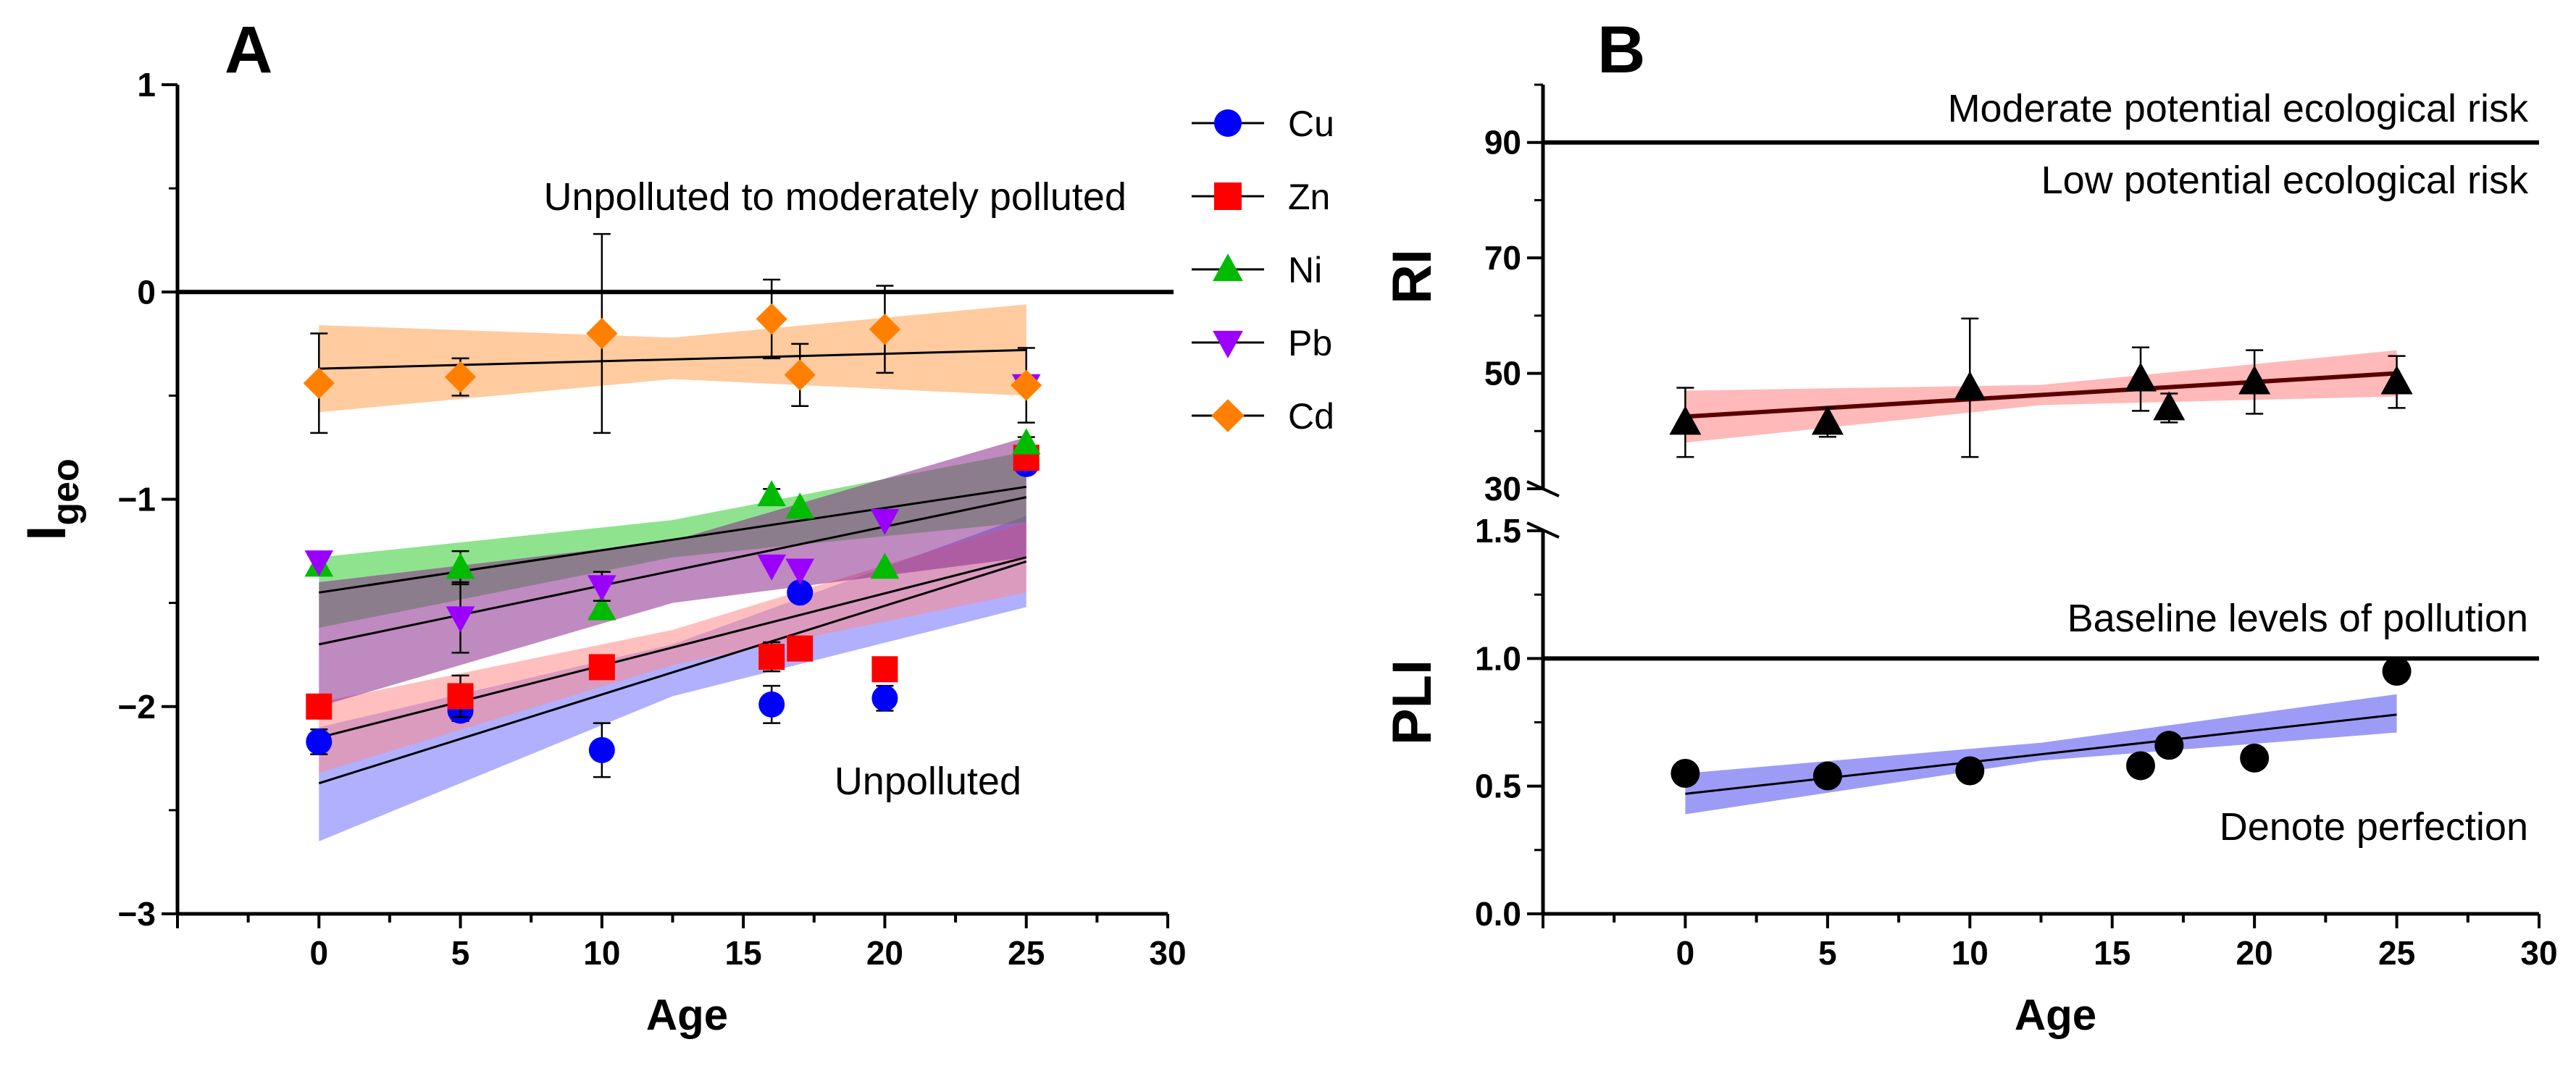  Describe the element at coordinates (1970, 953) in the screenshot. I see `pli-x-tick-label: 10` at that location.